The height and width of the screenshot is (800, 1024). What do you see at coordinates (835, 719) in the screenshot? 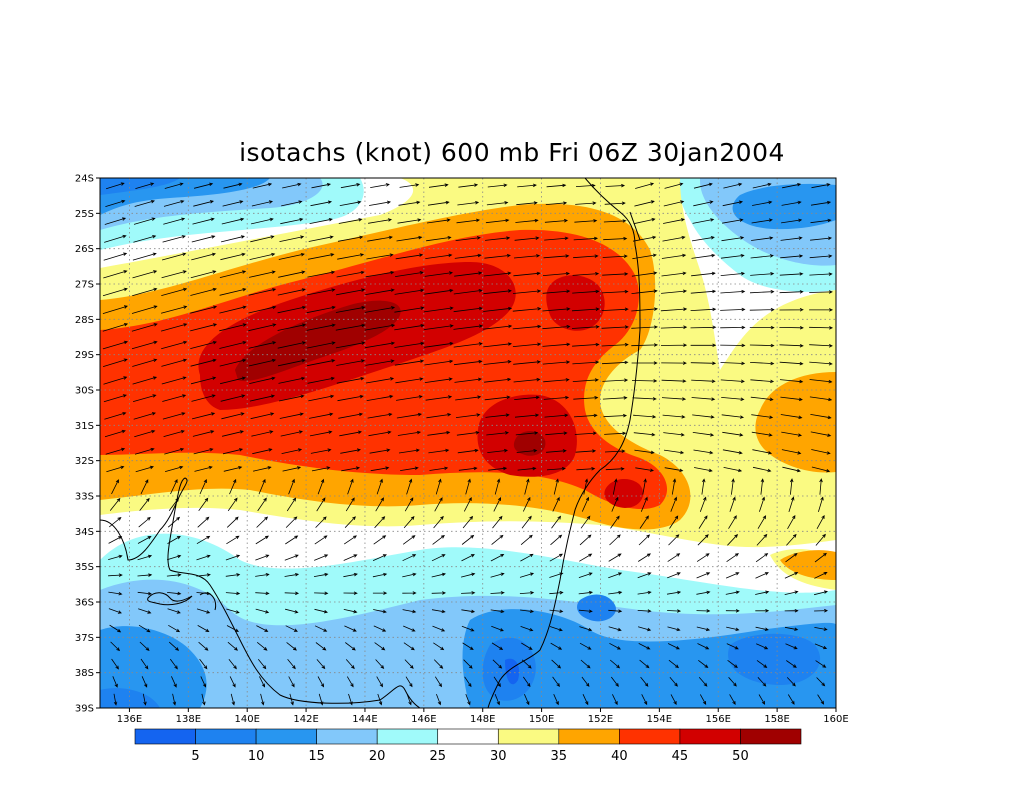
I see `lon-tick-label: 160E` at bounding box center [835, 719].